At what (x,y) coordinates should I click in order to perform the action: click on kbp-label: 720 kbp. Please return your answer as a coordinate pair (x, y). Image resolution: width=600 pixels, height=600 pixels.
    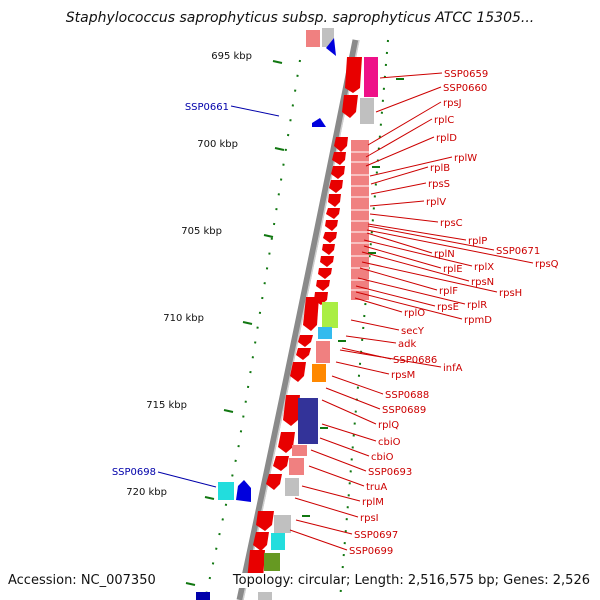
    Looking at the image, I should click on (146, 492).